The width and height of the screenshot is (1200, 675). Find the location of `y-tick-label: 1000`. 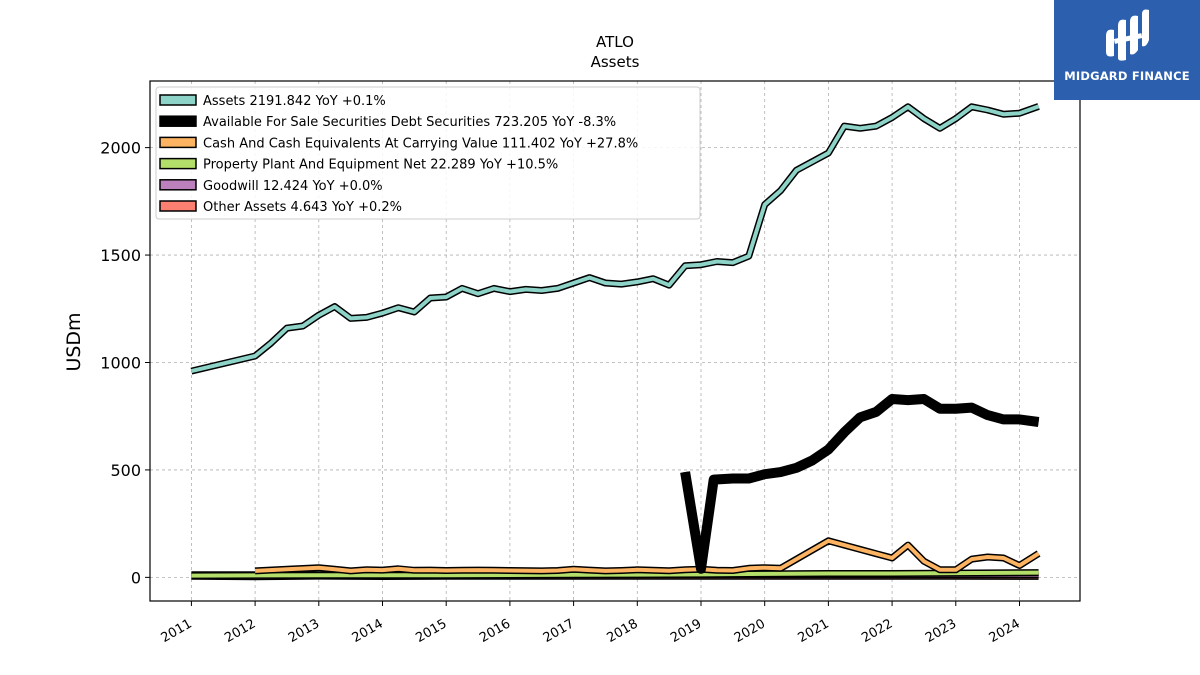

y-tick-label: 1000 is located at coordinates (120, 362).